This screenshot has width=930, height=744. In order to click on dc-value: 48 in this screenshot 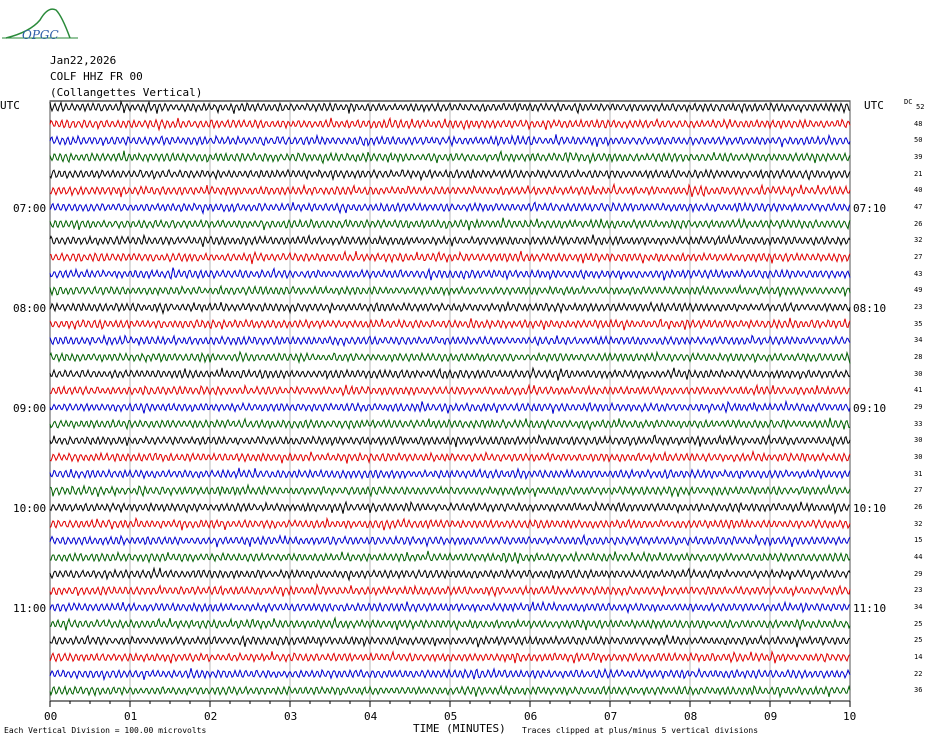, I will do `click(918, 123)`.